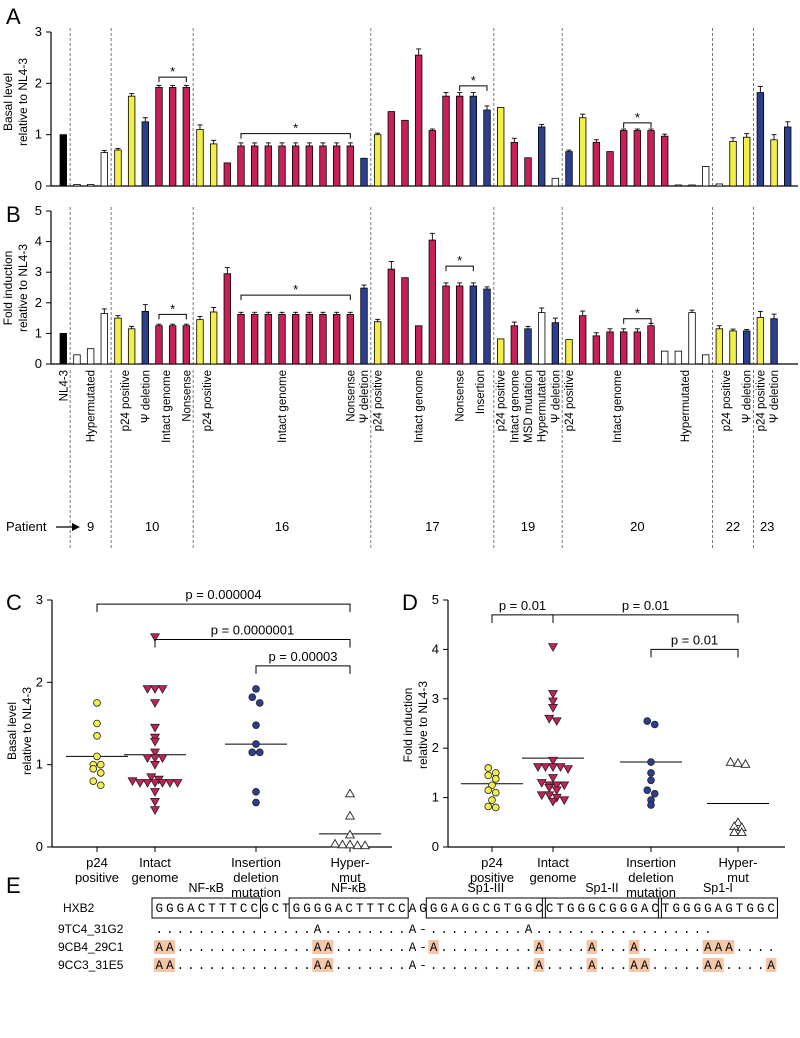  What do you see at coordinates (348, 888) in the screenshot?
I see `motif-label: NF-κB` at bounding box center [348, 888].